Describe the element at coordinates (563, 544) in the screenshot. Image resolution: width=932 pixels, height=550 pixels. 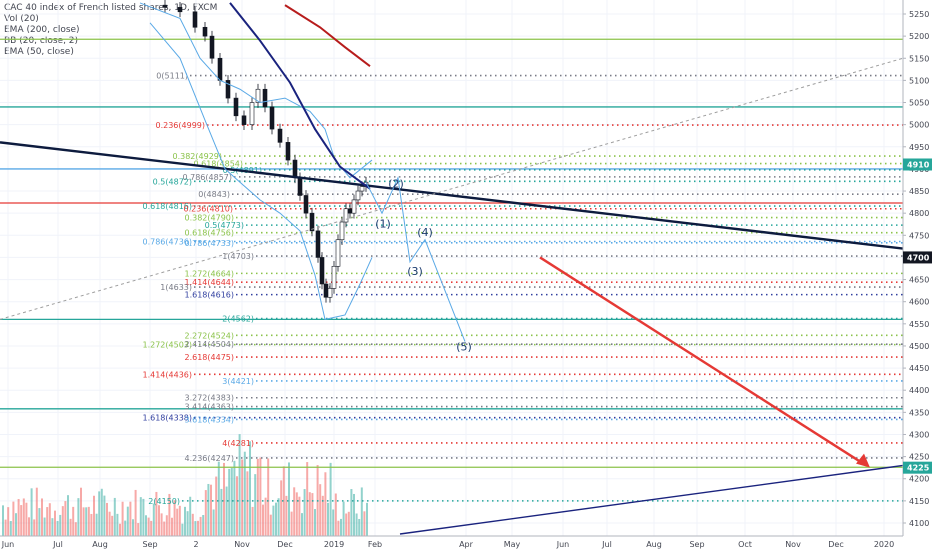
I see `x-tick-label: Jun` at that location.